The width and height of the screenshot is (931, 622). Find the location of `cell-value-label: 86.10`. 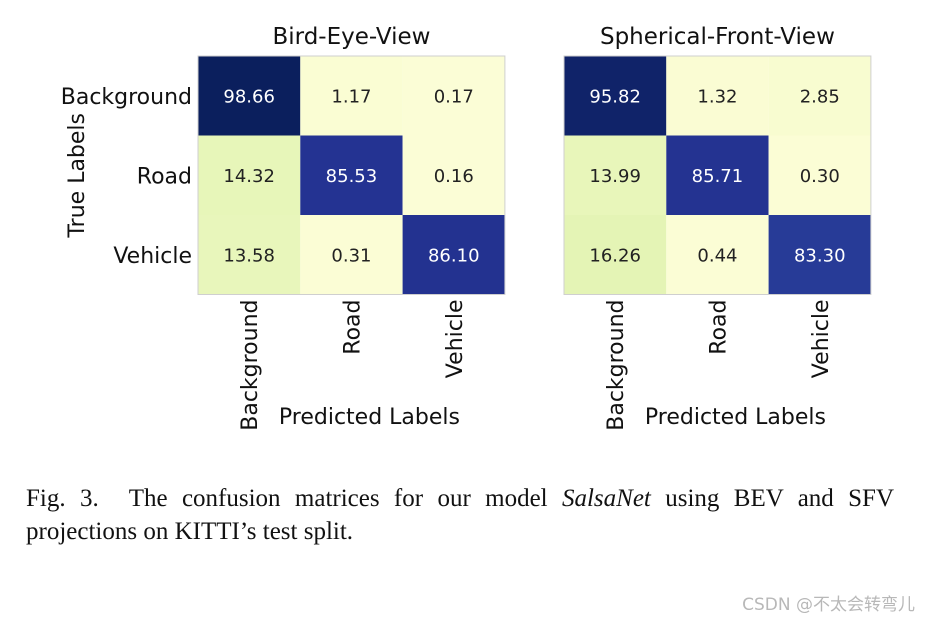

cell-value-label: 86.10 is located at coordinates (454, 255).